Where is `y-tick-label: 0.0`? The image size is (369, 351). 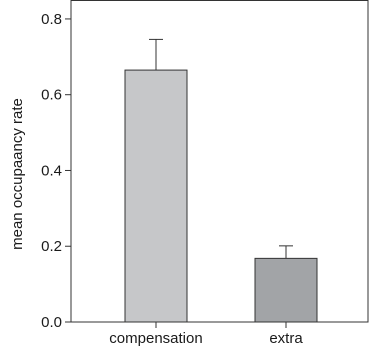
y-tick-label: 0.0 is located at coordinates (51, 322).